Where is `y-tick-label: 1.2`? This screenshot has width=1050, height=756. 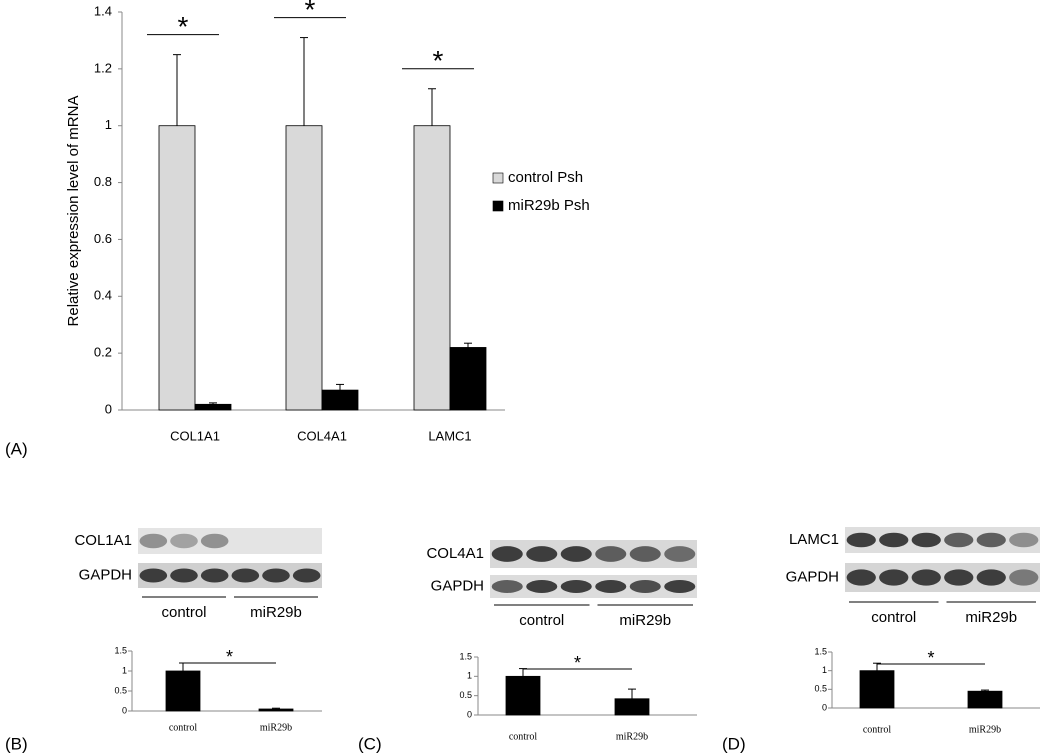
y-tick-label: 1.2 is located at coordinates (103, 67).